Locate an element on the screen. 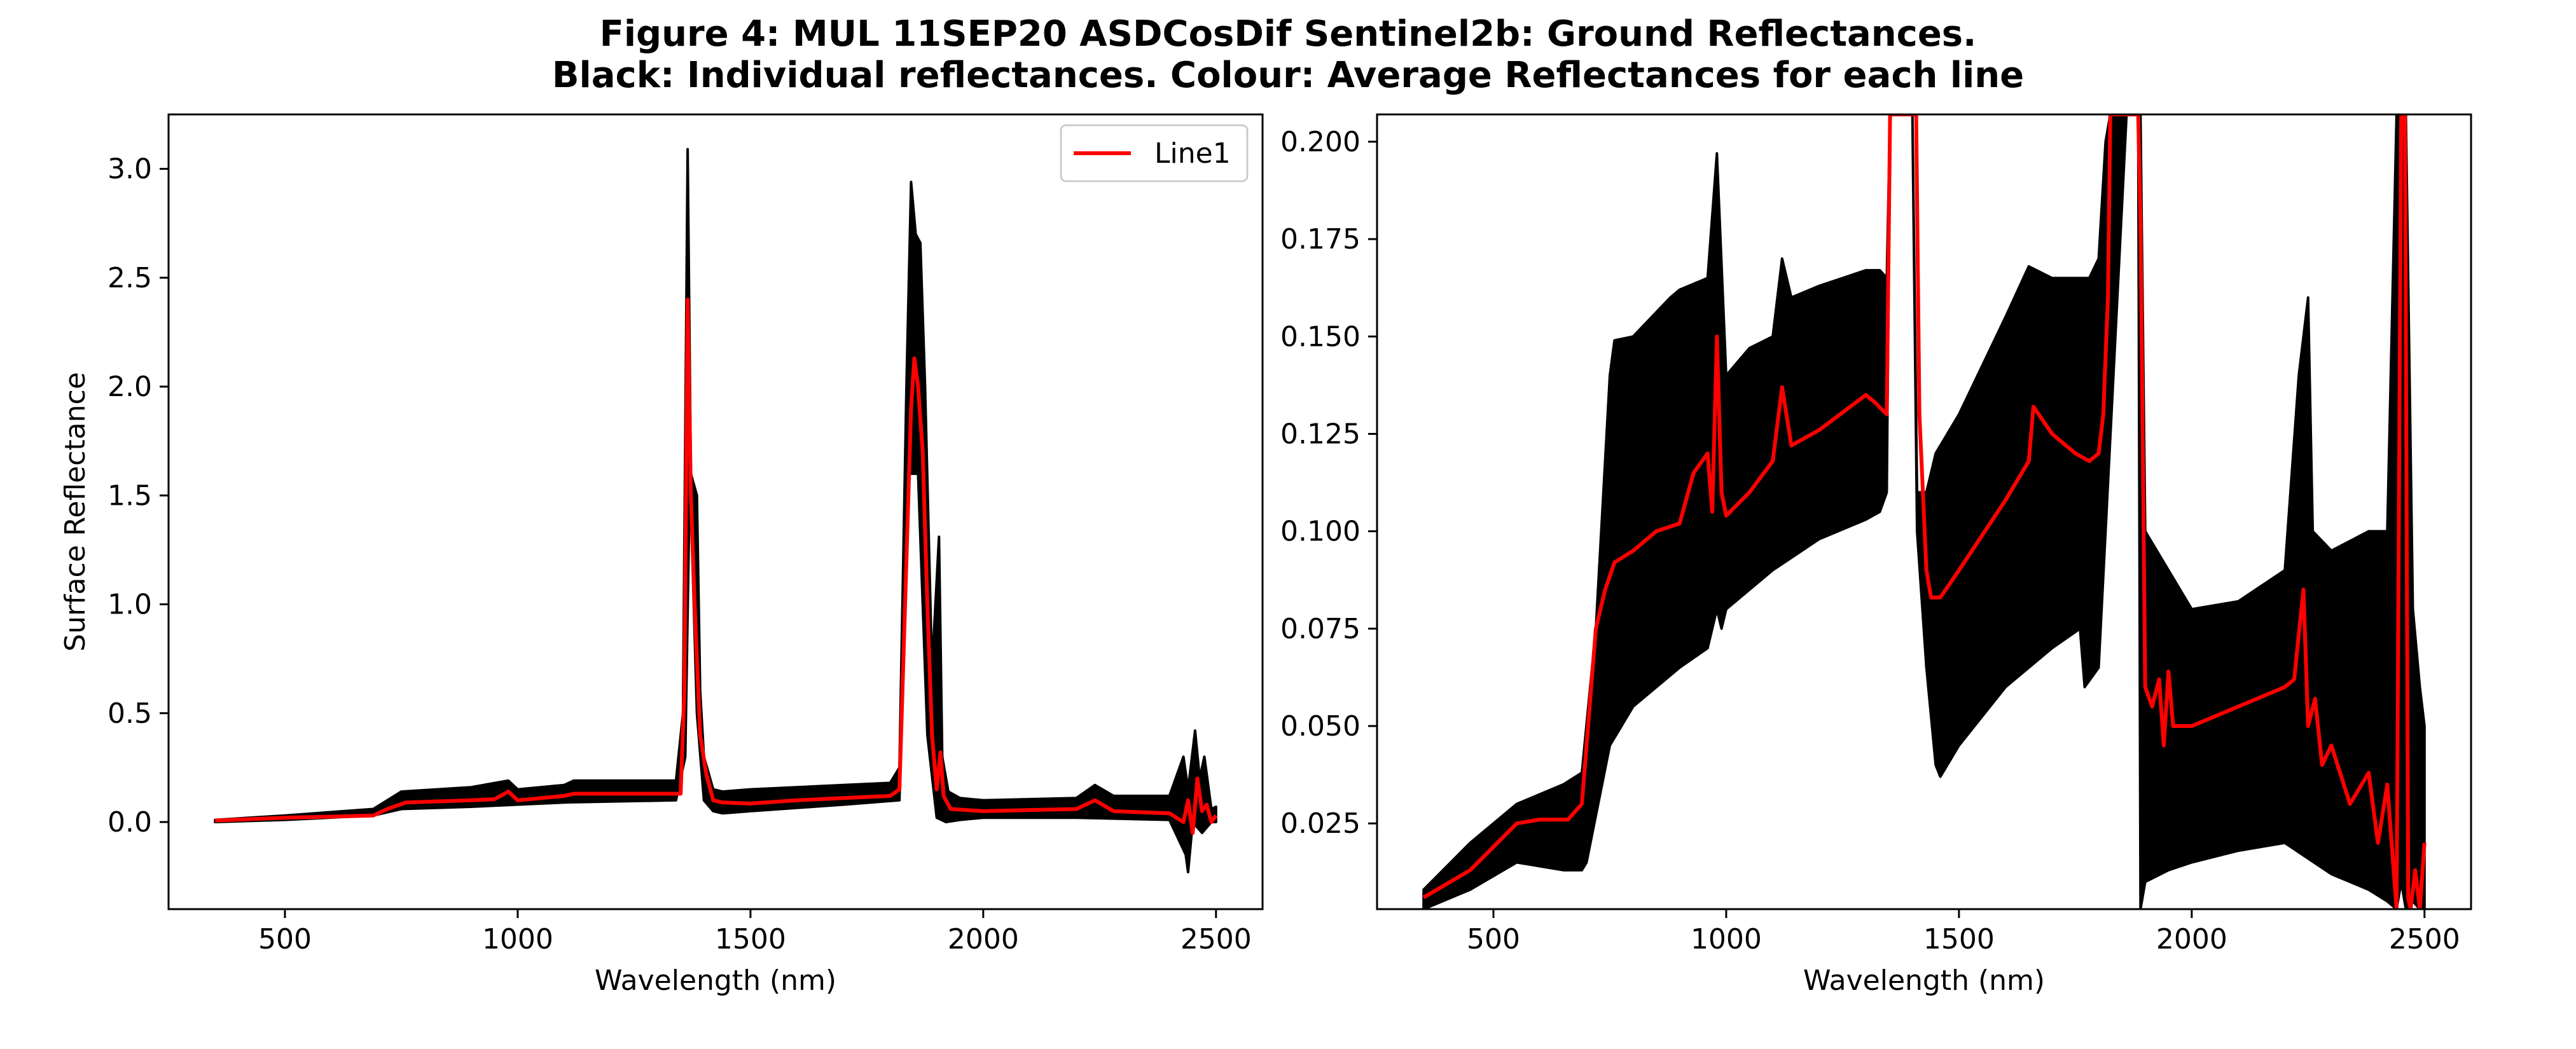 The height and width of the screenshot is (1049, 2576). legend-line1-label: Line1 is located at coordinates (1192, 153).